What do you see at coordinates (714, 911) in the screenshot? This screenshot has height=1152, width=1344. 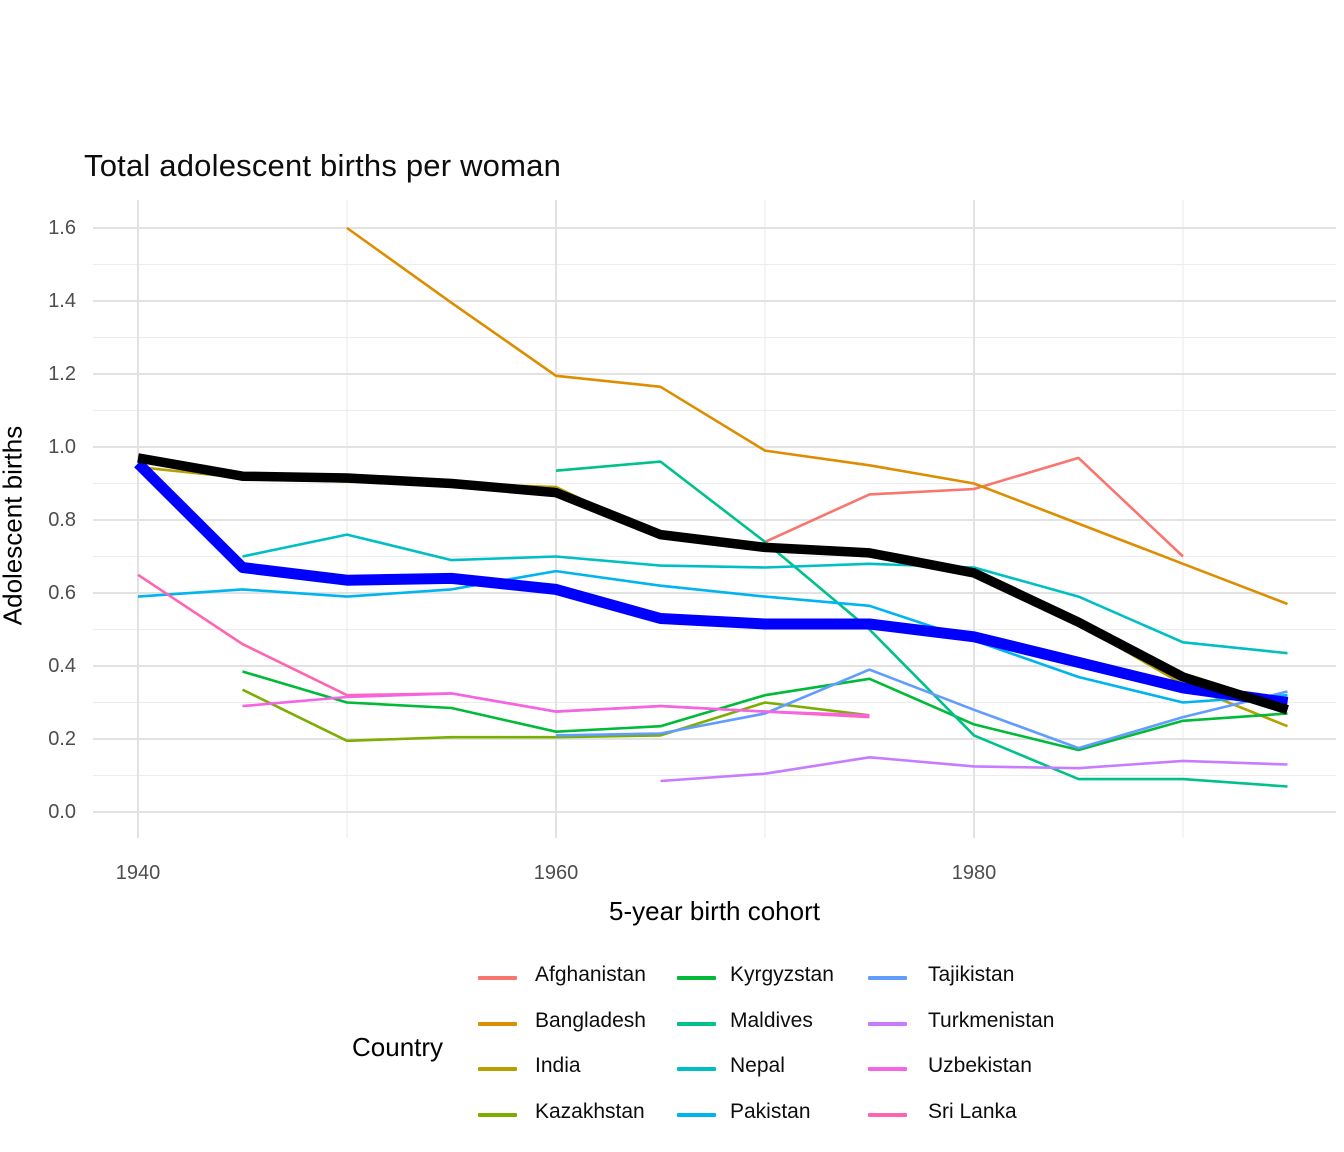 I see `x-axis-title: 5-year birth cohort` at bounding box center [714, 911].